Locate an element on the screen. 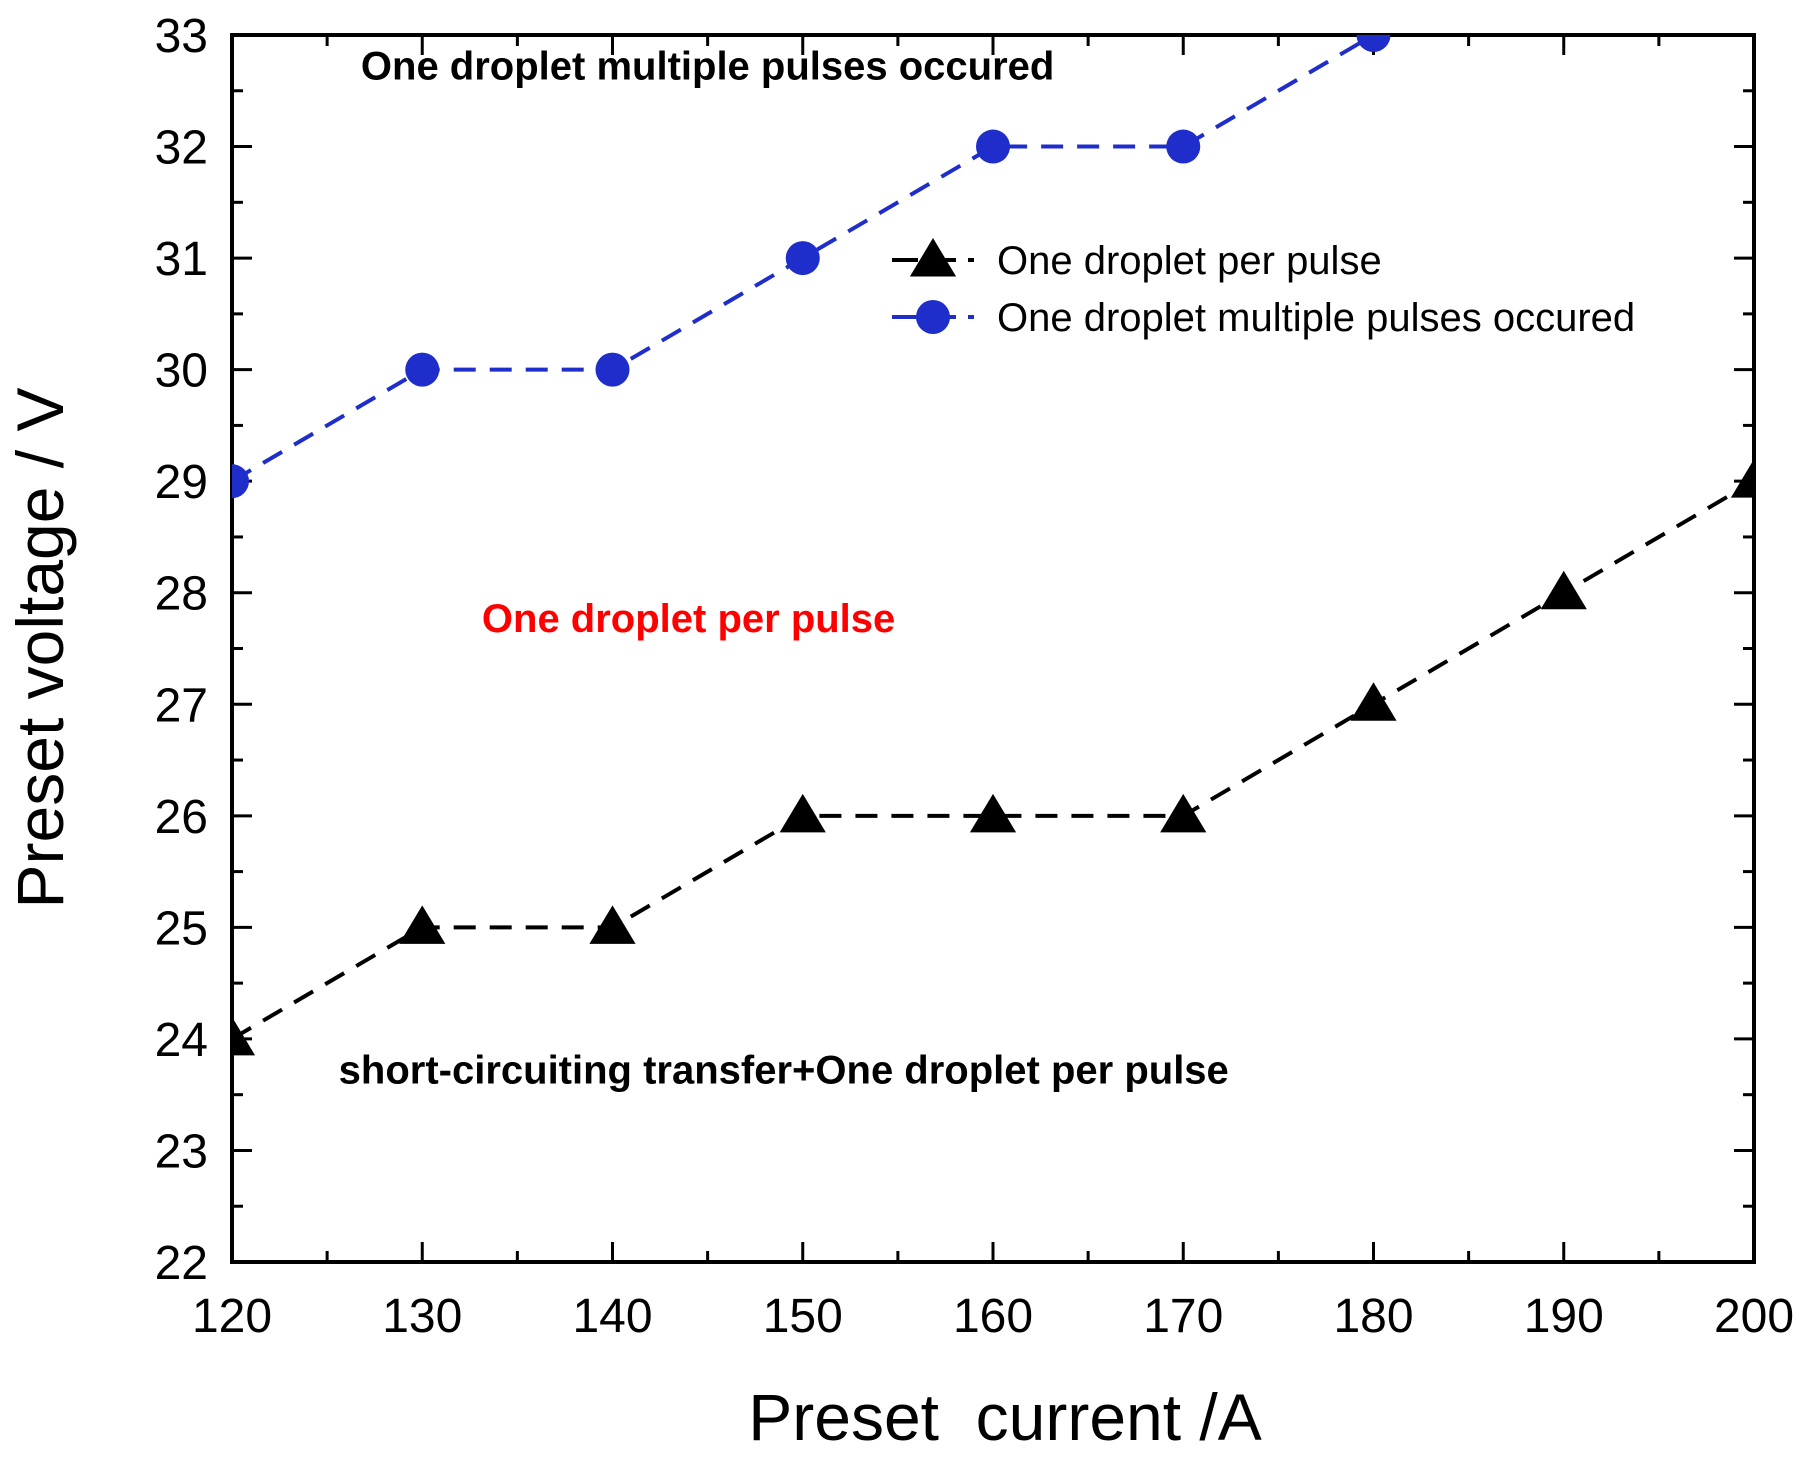 The height and width of the screenshot is (1457, 1803). x-tick-label: 170 is located at coordinates (1183, 1316).